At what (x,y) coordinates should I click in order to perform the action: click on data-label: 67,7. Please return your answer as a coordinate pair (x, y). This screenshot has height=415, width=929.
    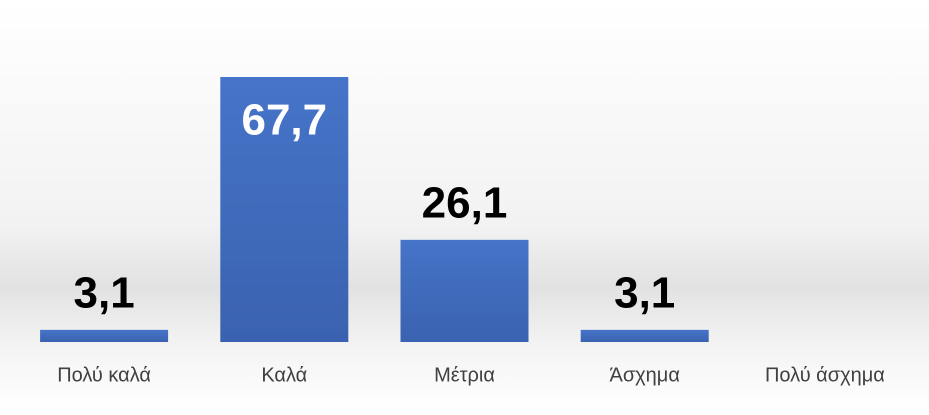
    Looking at the image, I should click on (284, 120).